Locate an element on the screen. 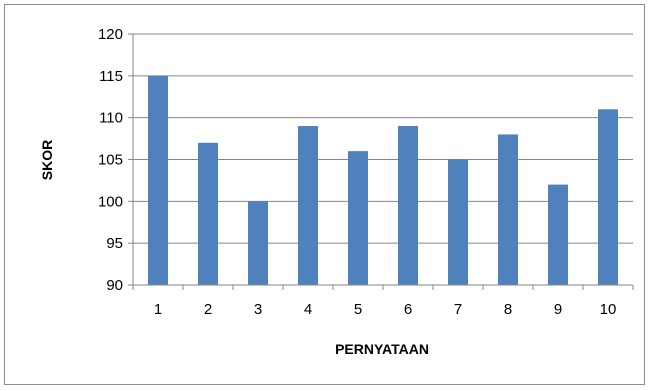 The height and width of the screenshot is (391, 651). x-tick-label: 5 is located at coordinates (358, 309).